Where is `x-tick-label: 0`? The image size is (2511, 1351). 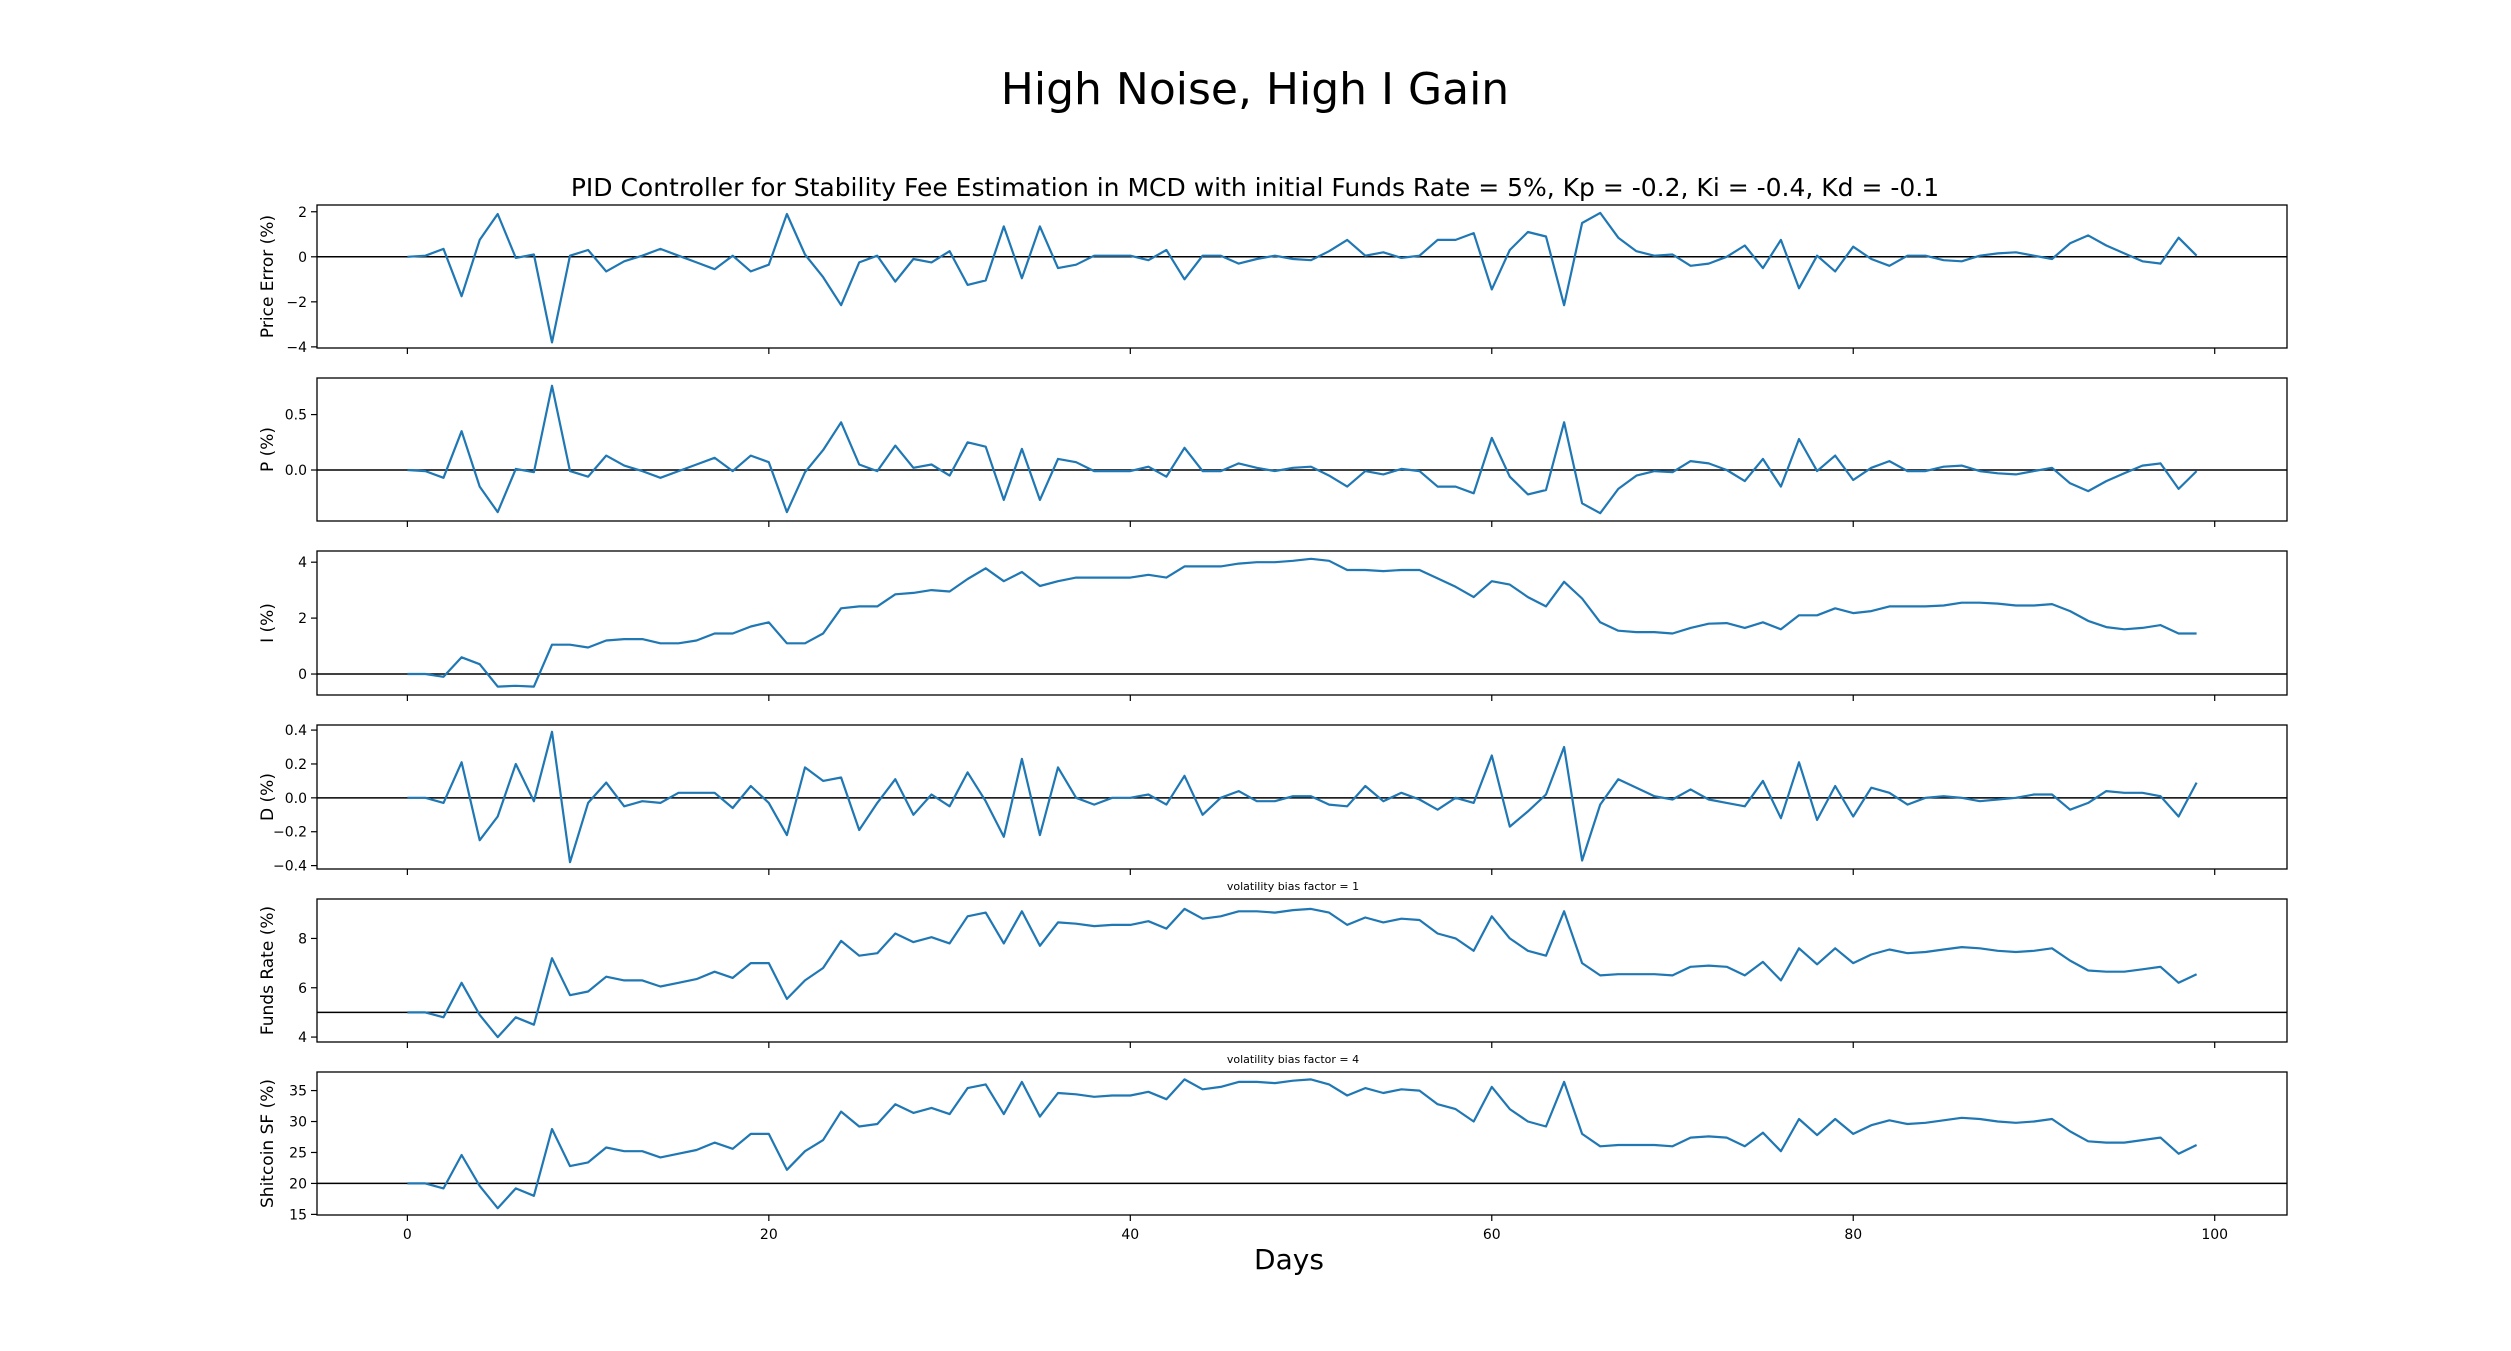
x-tick-label: 0 is located at coordinates (407, 1235).